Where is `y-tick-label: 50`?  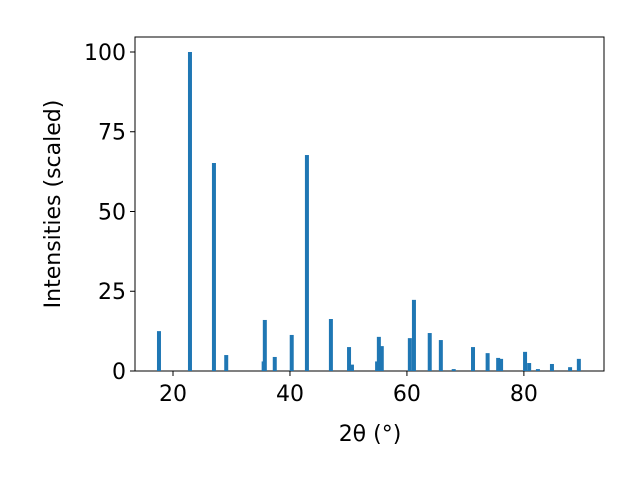
y-tick-label: 50 is located at coordinates (112, 212).